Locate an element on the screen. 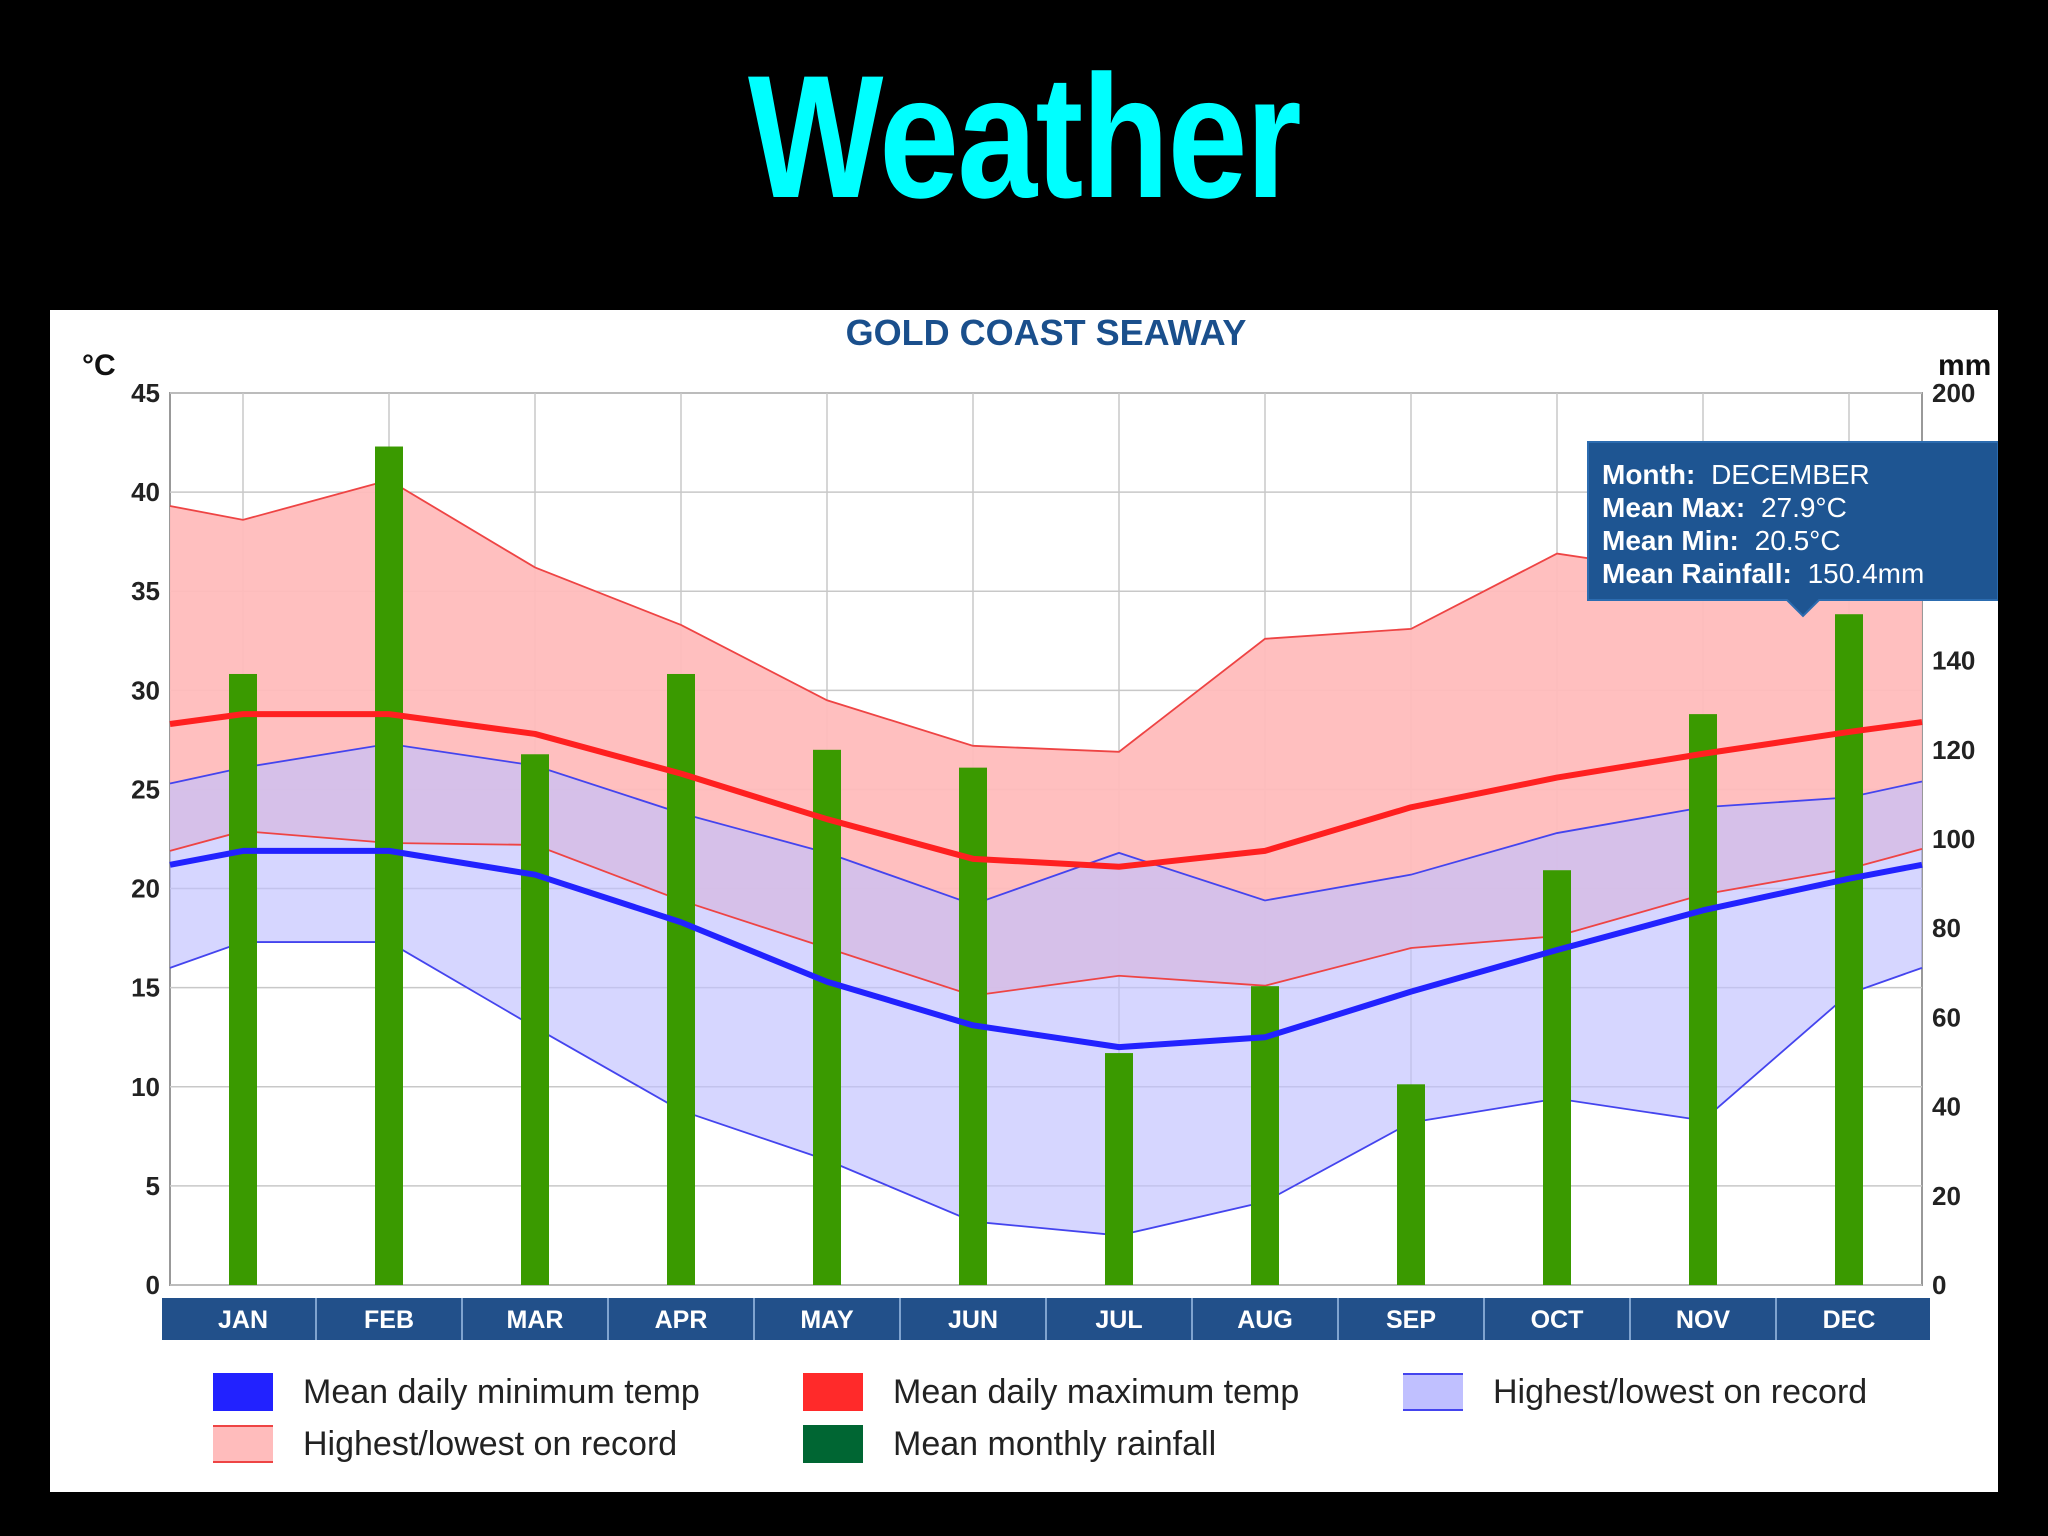 The image size is (2048, 1536). legend-item-max-record: Highest/lowest on record is located at coordinates (445, 1444).